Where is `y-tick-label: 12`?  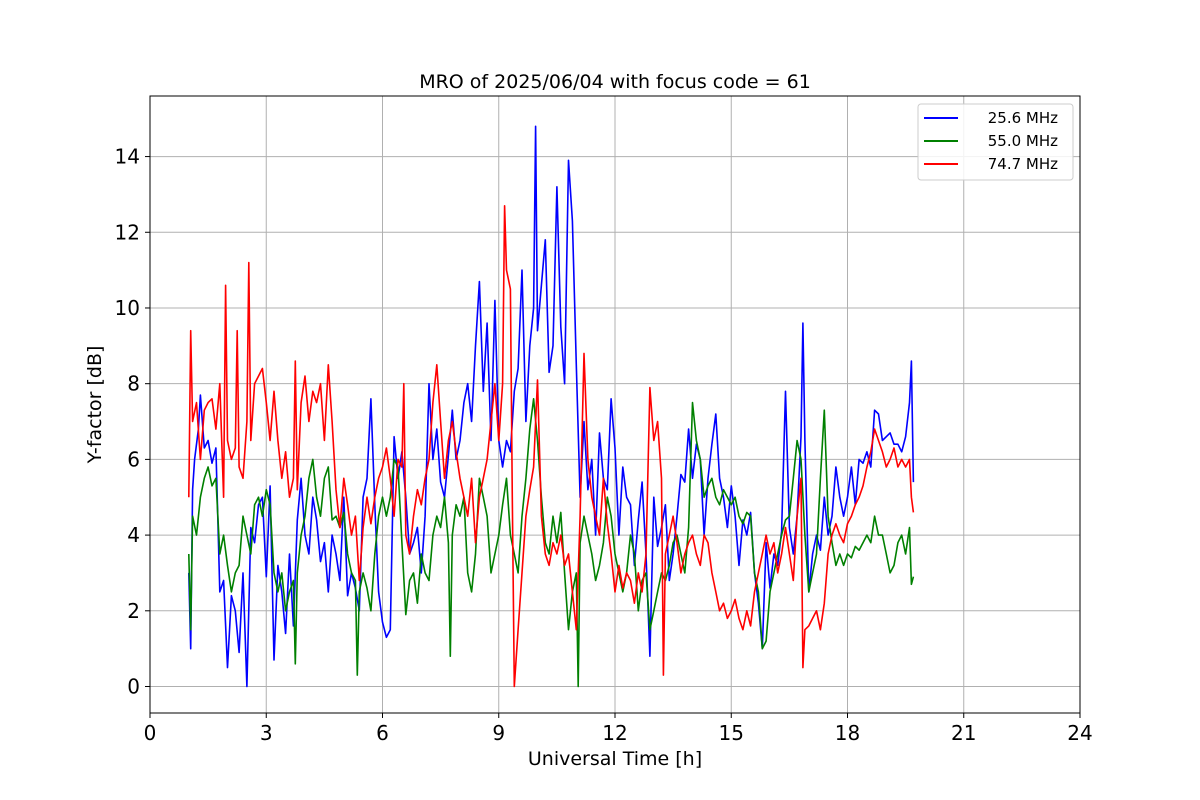
y-tick-label: 12 is located at coordinates (127, 232).